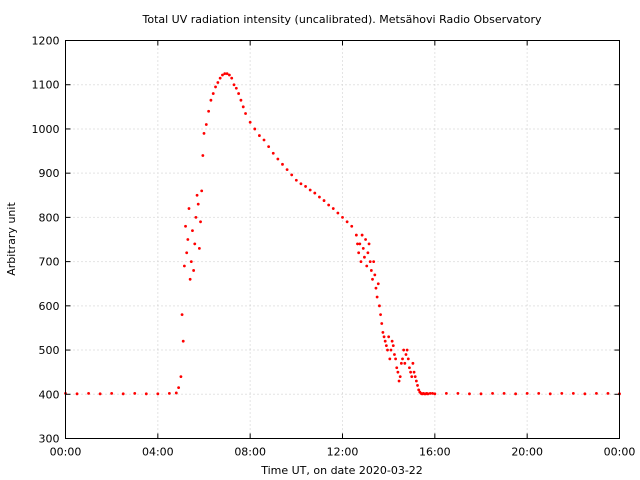 The height and width of the screenshot is (480, 640). What do you see at coordinates (527, 452) in the screenshot?
I see `x-tick-label: 20:00` at bounding box center [527, 452].